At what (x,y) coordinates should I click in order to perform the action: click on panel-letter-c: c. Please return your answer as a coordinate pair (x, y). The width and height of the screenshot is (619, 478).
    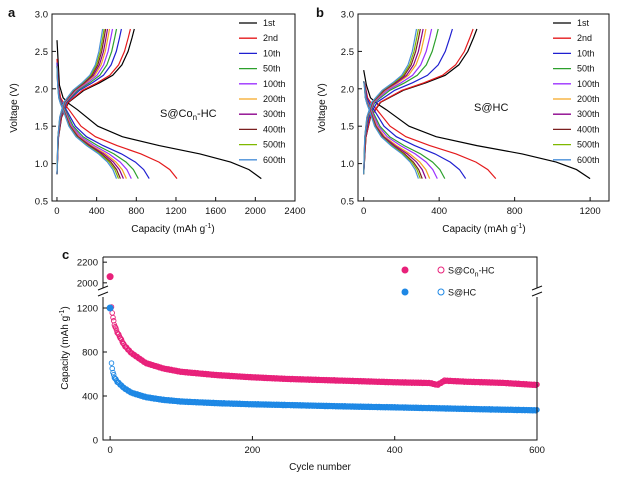
    Looking at the image, I should click on (65, 254).